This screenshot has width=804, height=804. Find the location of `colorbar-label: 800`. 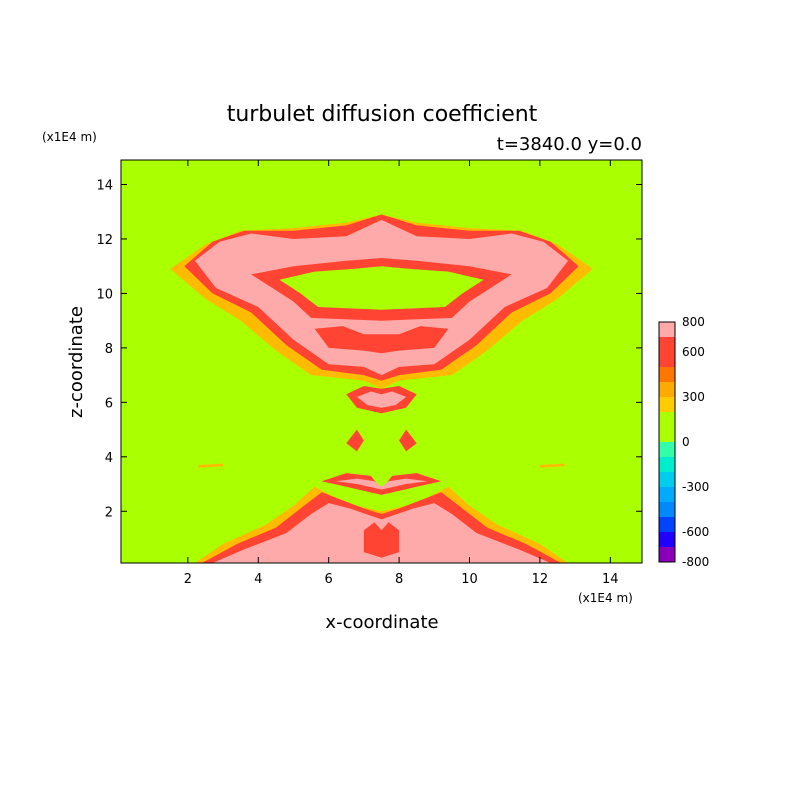

colorbar-label: 800 is located at coordinates (693, 322).